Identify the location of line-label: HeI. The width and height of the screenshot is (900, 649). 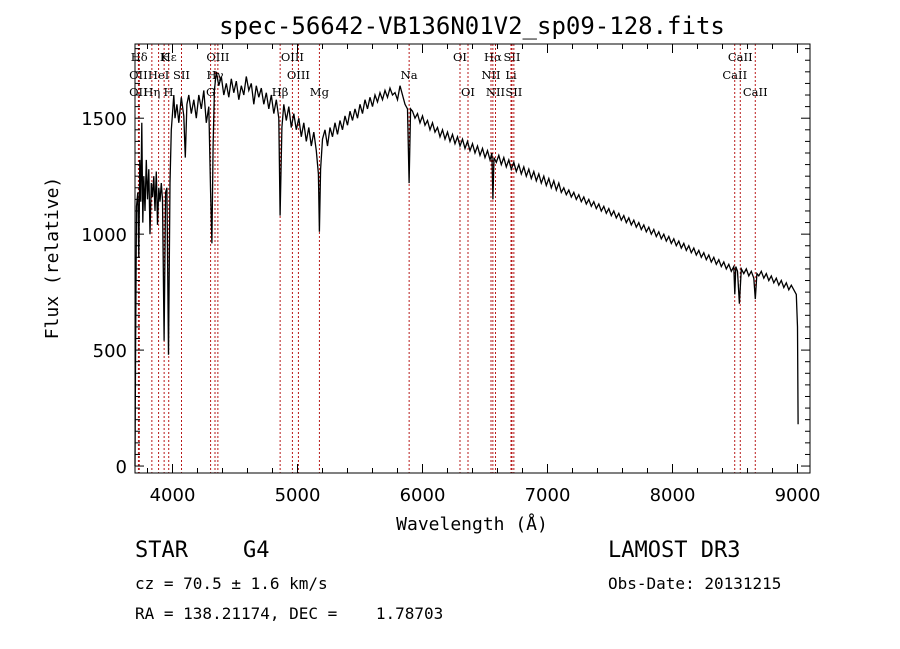
(158, 75).